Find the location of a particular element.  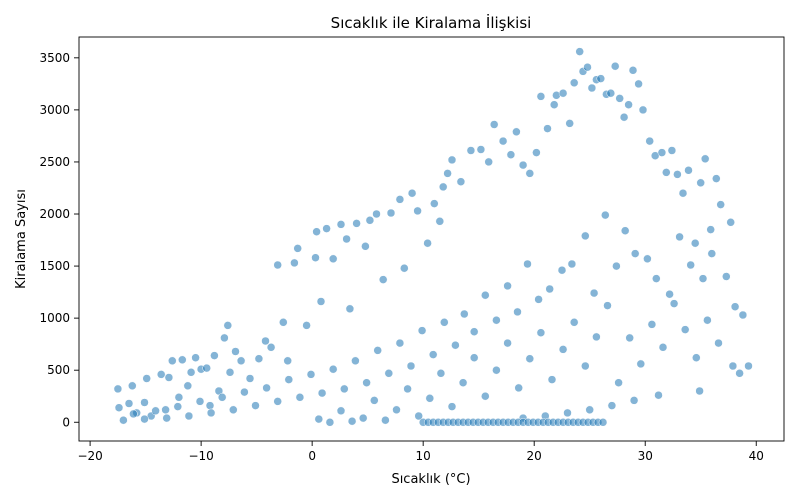

x-axis: −20 −10 0 10 20 30 40 is located at coordinates (420, 452).